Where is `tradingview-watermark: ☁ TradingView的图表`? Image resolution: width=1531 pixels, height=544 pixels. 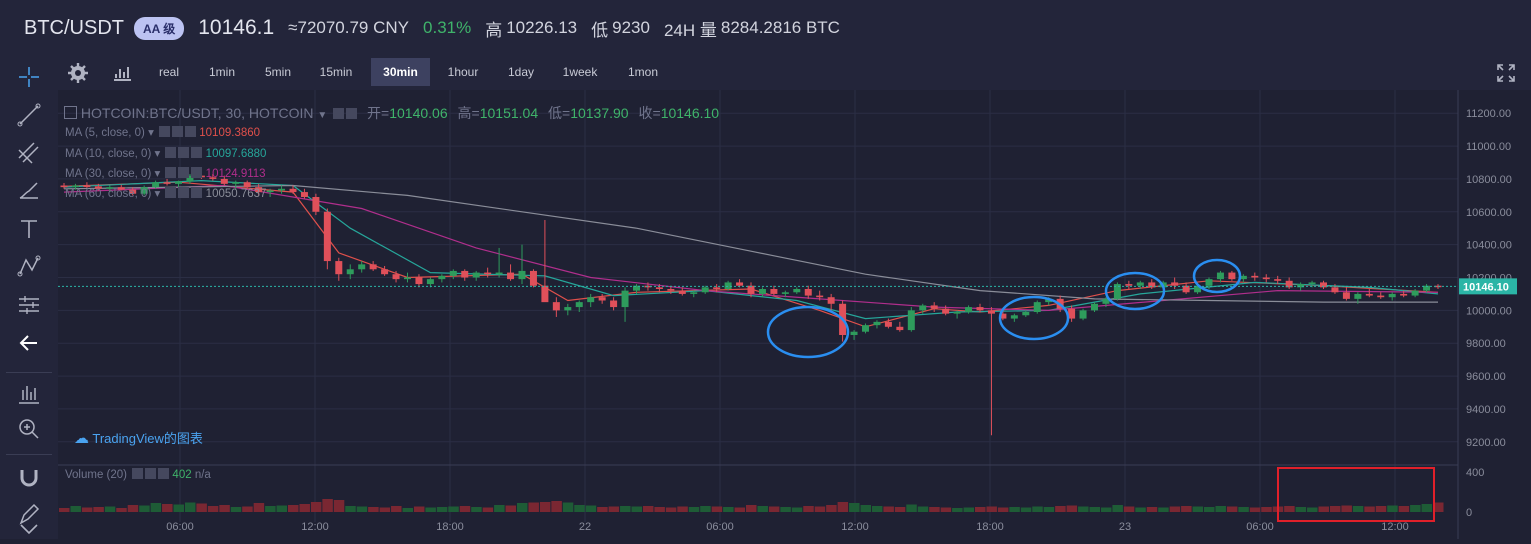
tradingview-watermark: ☁ TradingView的图表 is located at coordinates (138, 437).